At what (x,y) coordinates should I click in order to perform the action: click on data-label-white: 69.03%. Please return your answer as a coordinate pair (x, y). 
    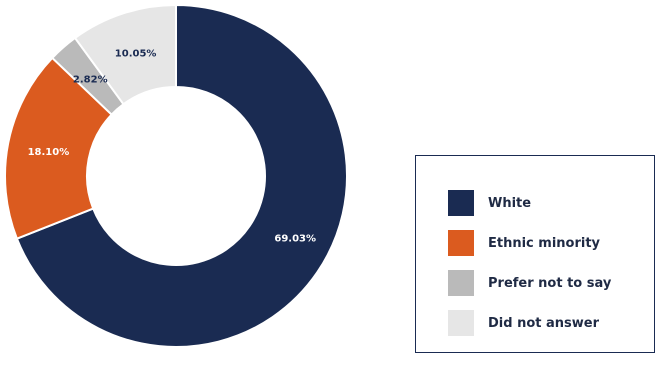
    Looking at the image, I should click on (295, 238).